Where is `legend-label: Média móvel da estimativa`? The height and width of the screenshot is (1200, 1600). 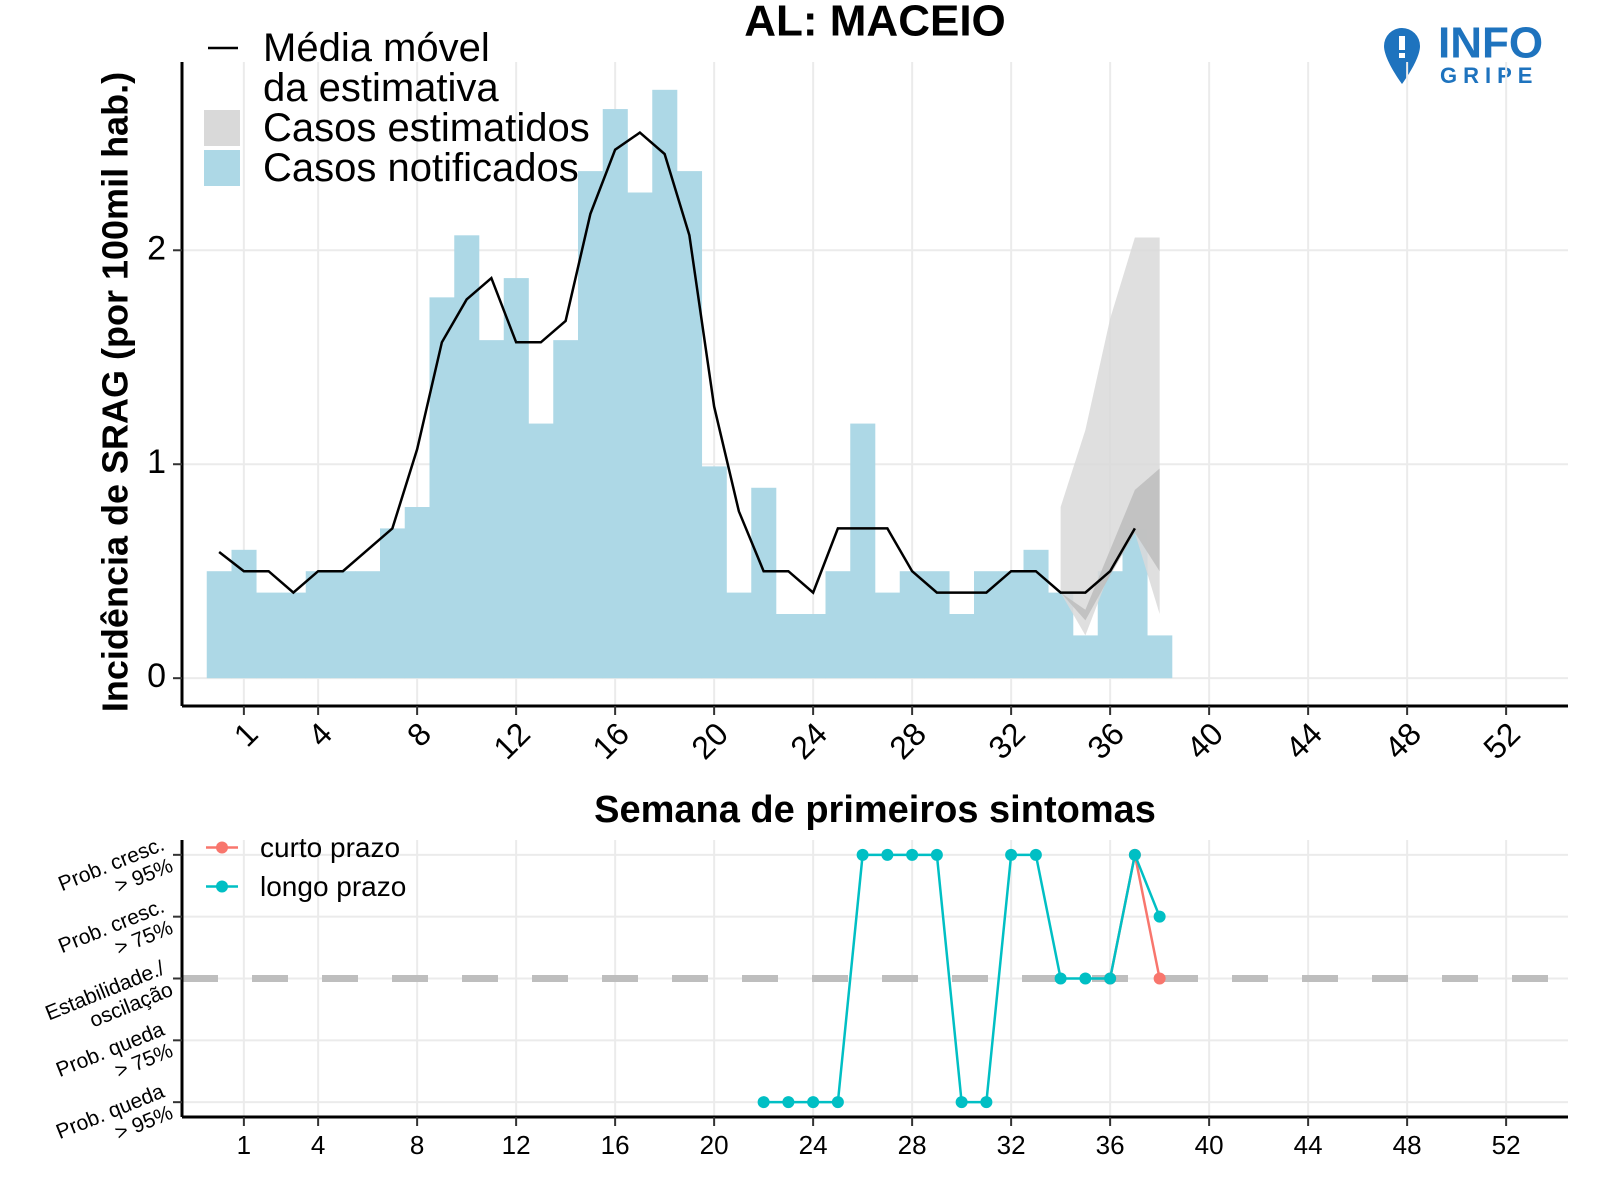 legend-label: Média móvel da estimativa is located at coordinates (381, 68).